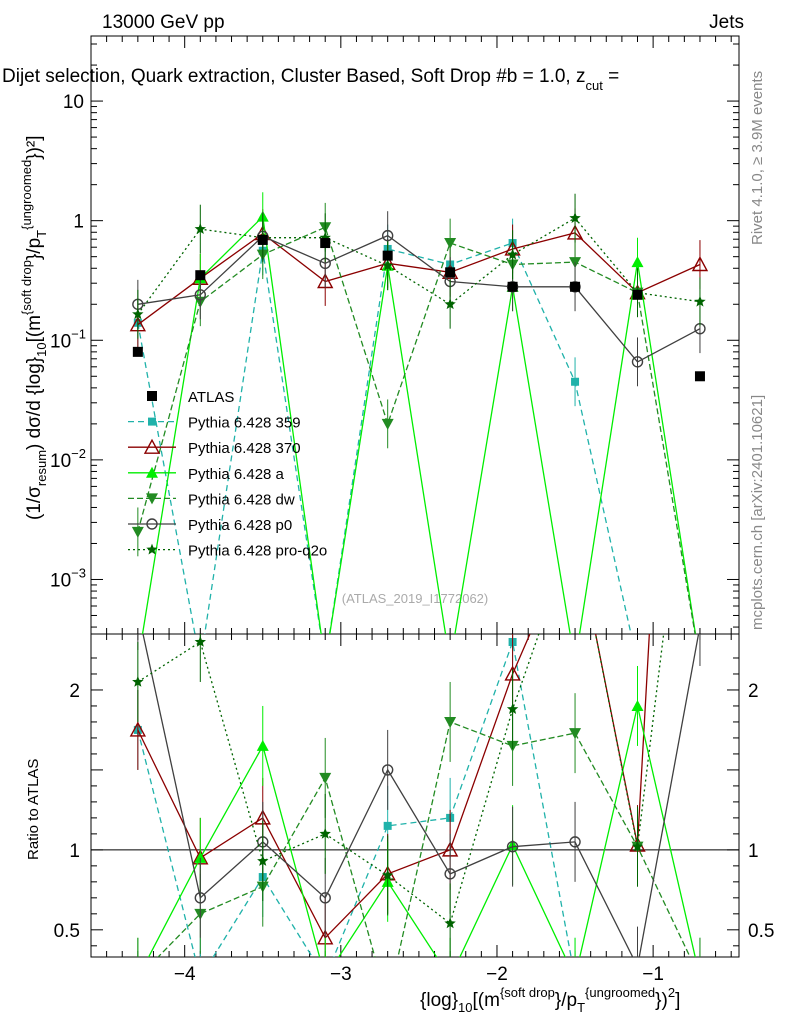  I want to click on legend-label: Pythia 6.428 a, so click(236, 474).